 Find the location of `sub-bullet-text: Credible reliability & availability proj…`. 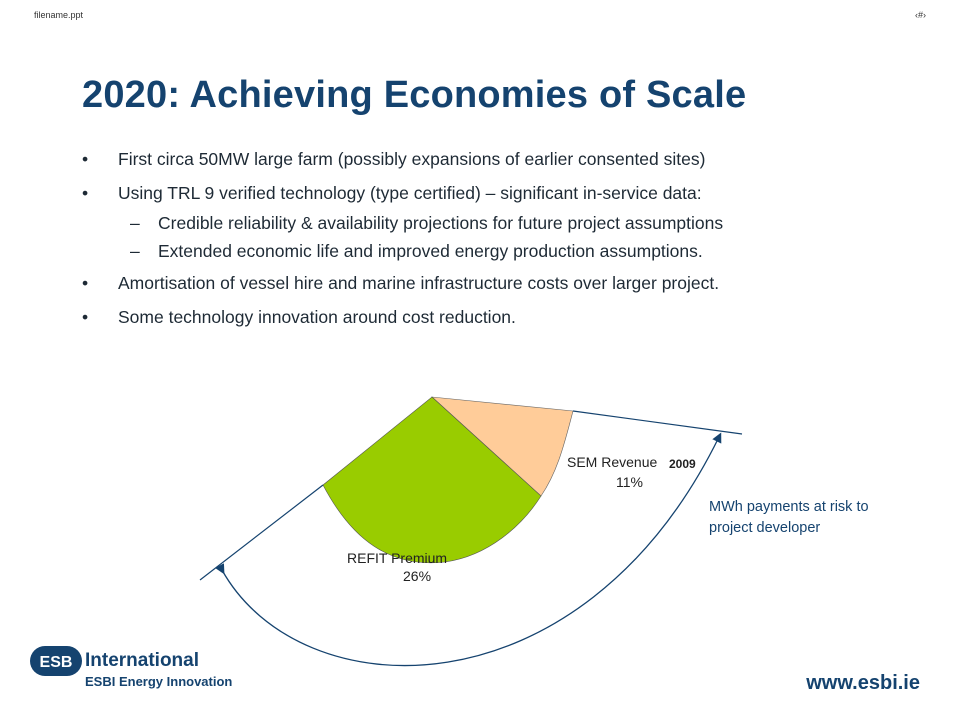

sub-bullet-text: Credible reliability & availability proj… is located at coordinates (441, 223).